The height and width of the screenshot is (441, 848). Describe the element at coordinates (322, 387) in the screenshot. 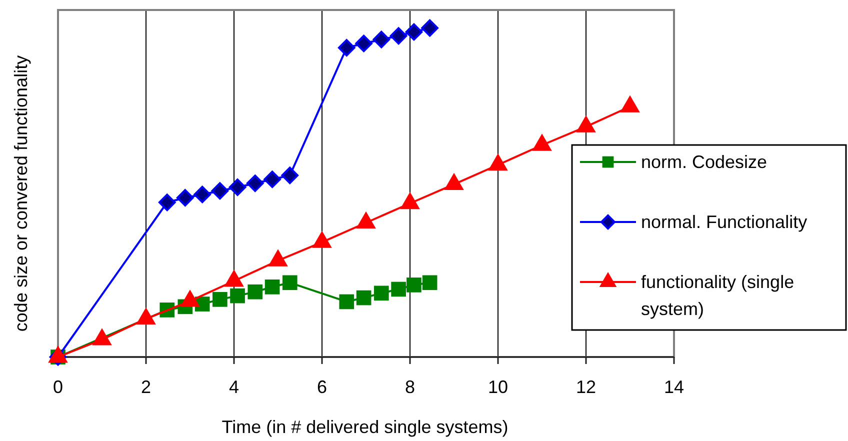

I see `x-tick-label: 6` at that location.